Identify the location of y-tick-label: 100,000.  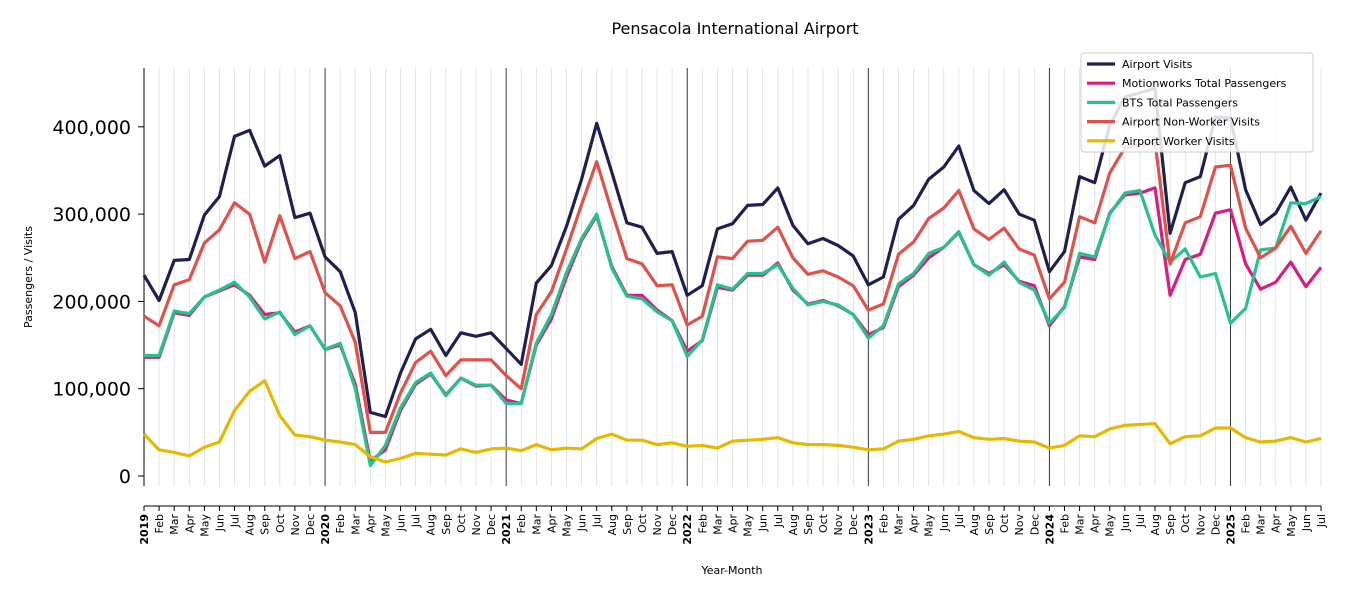
(91, 390).